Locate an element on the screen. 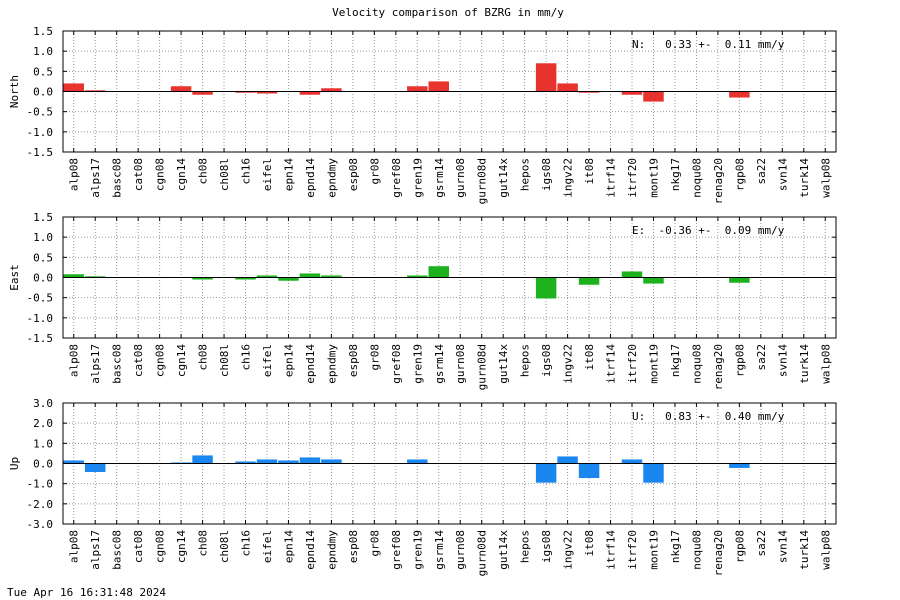 The image size is (900, 600). x-tick-label: epndmy is located at coordinates (331, 178).